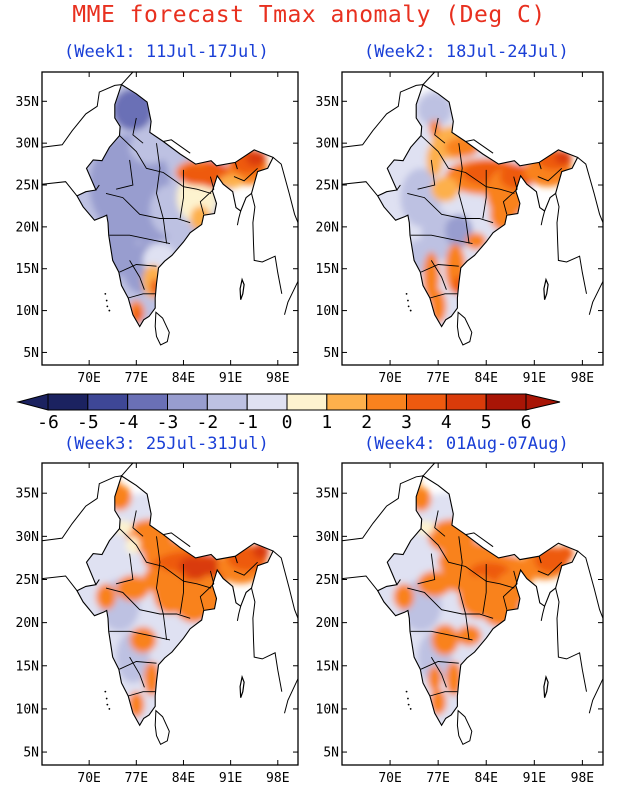  What do you see at coordinates (466, 444) in the screenshot?
I see `panel-title-week4: (Week4: 01Aug-07Aug)` at bounding box center [466, 444].